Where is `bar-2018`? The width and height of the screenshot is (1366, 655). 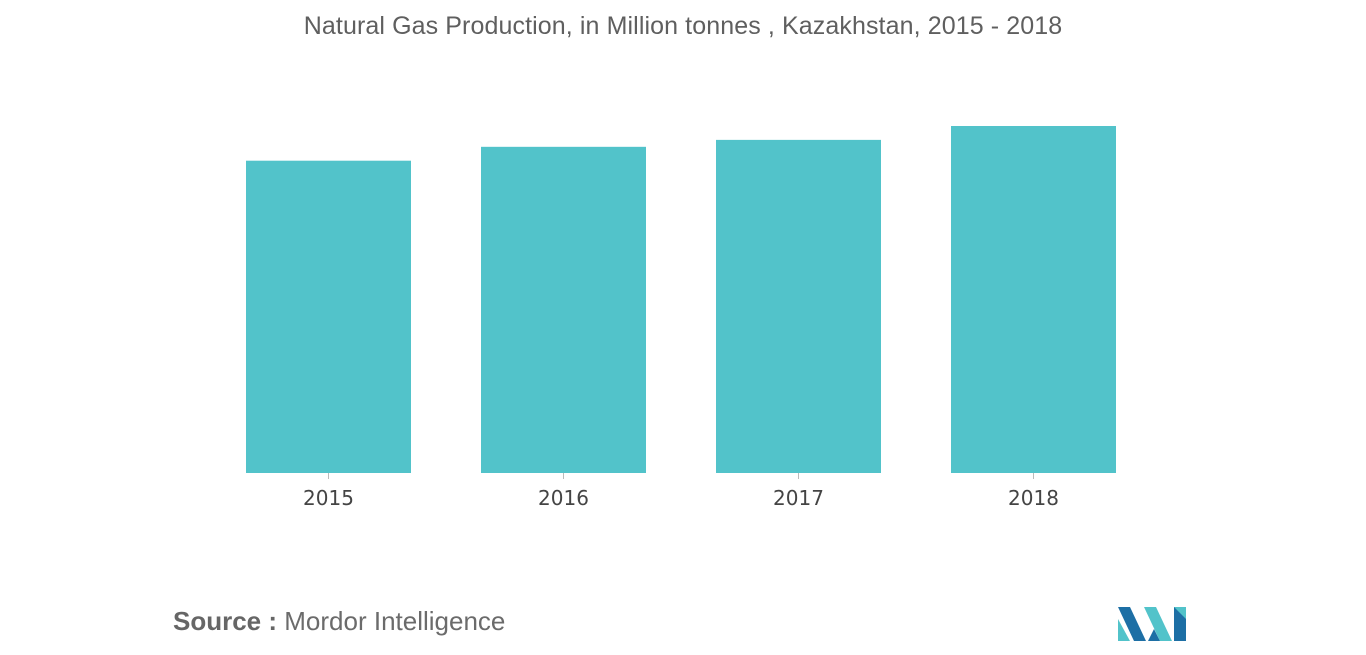
bar-2018 is located at coordinates (1033, 299).